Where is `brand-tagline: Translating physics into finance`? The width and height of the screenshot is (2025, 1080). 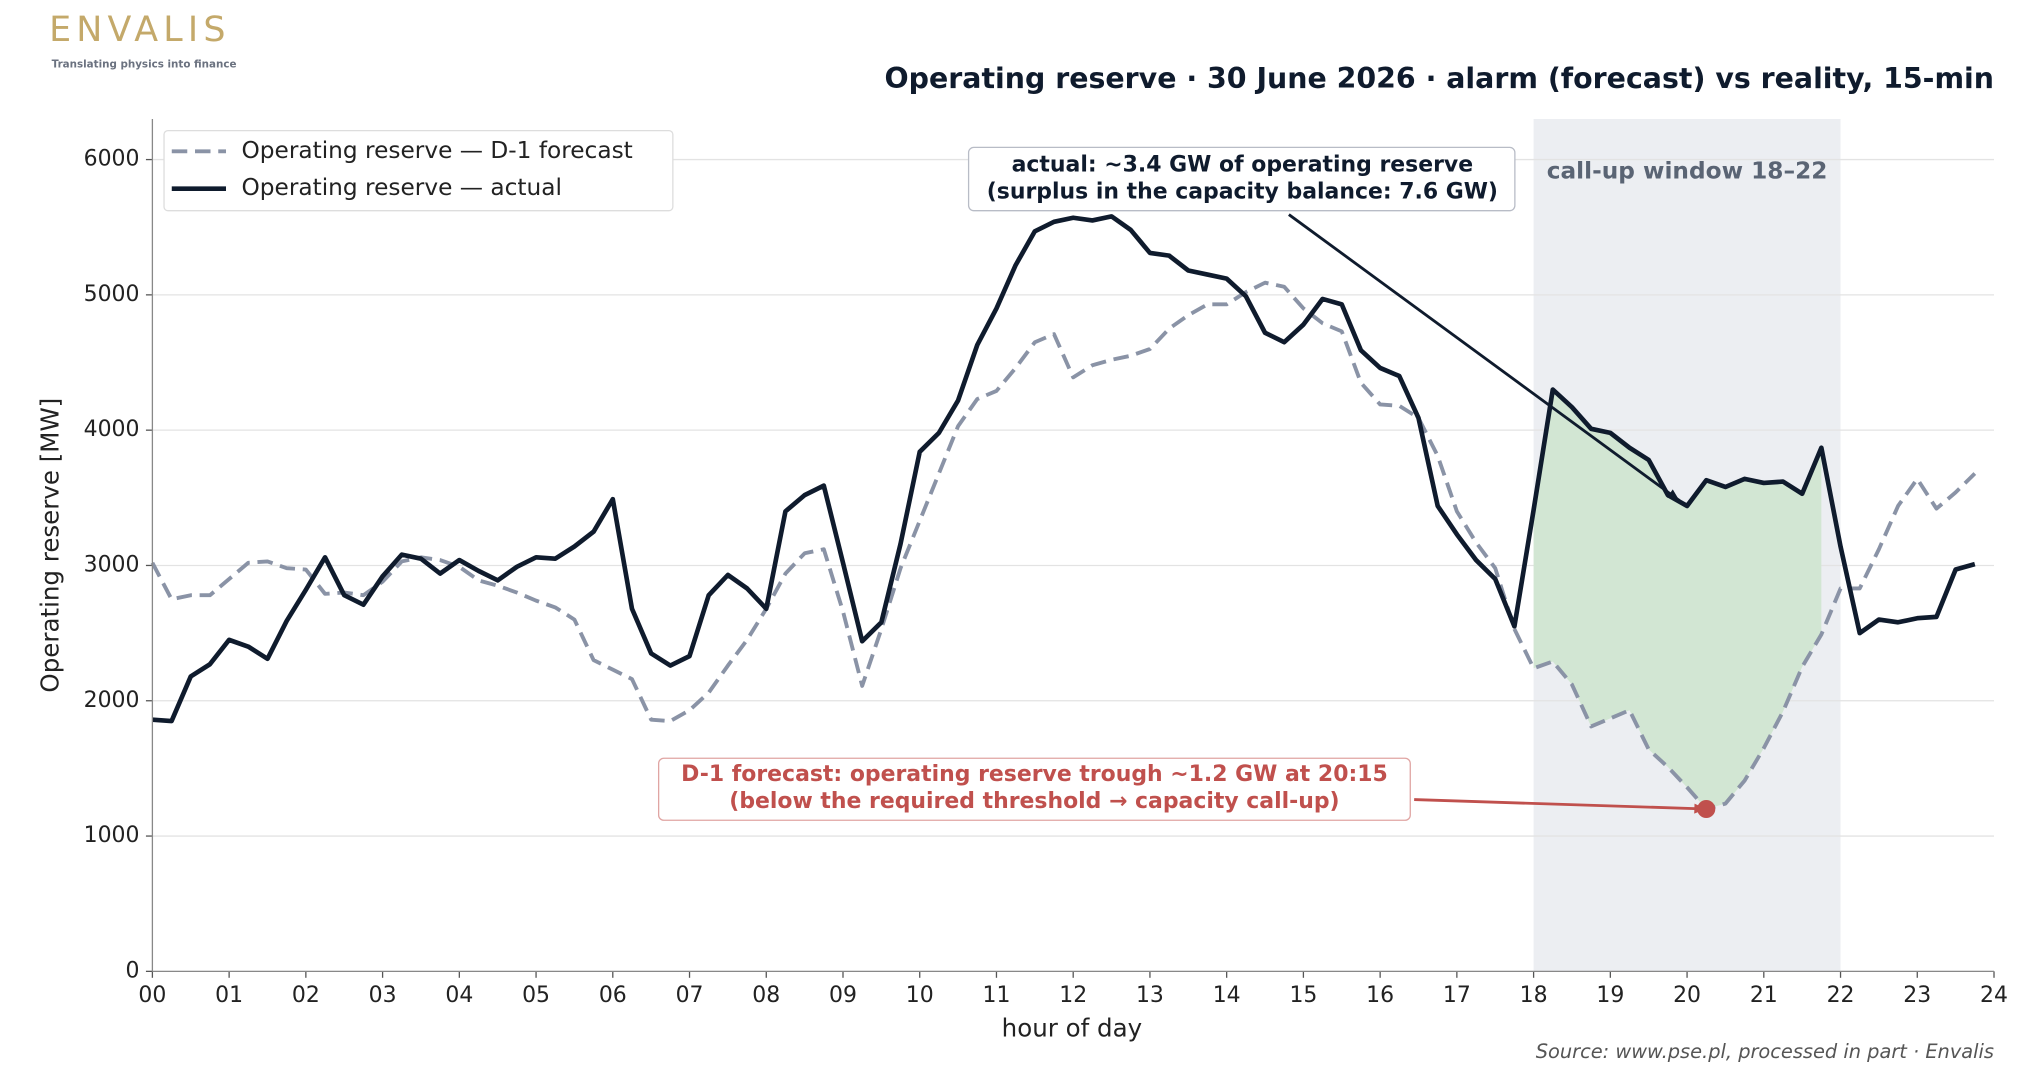 brand-tagline: Translating physics into finance is located at coordinates (144, 65).